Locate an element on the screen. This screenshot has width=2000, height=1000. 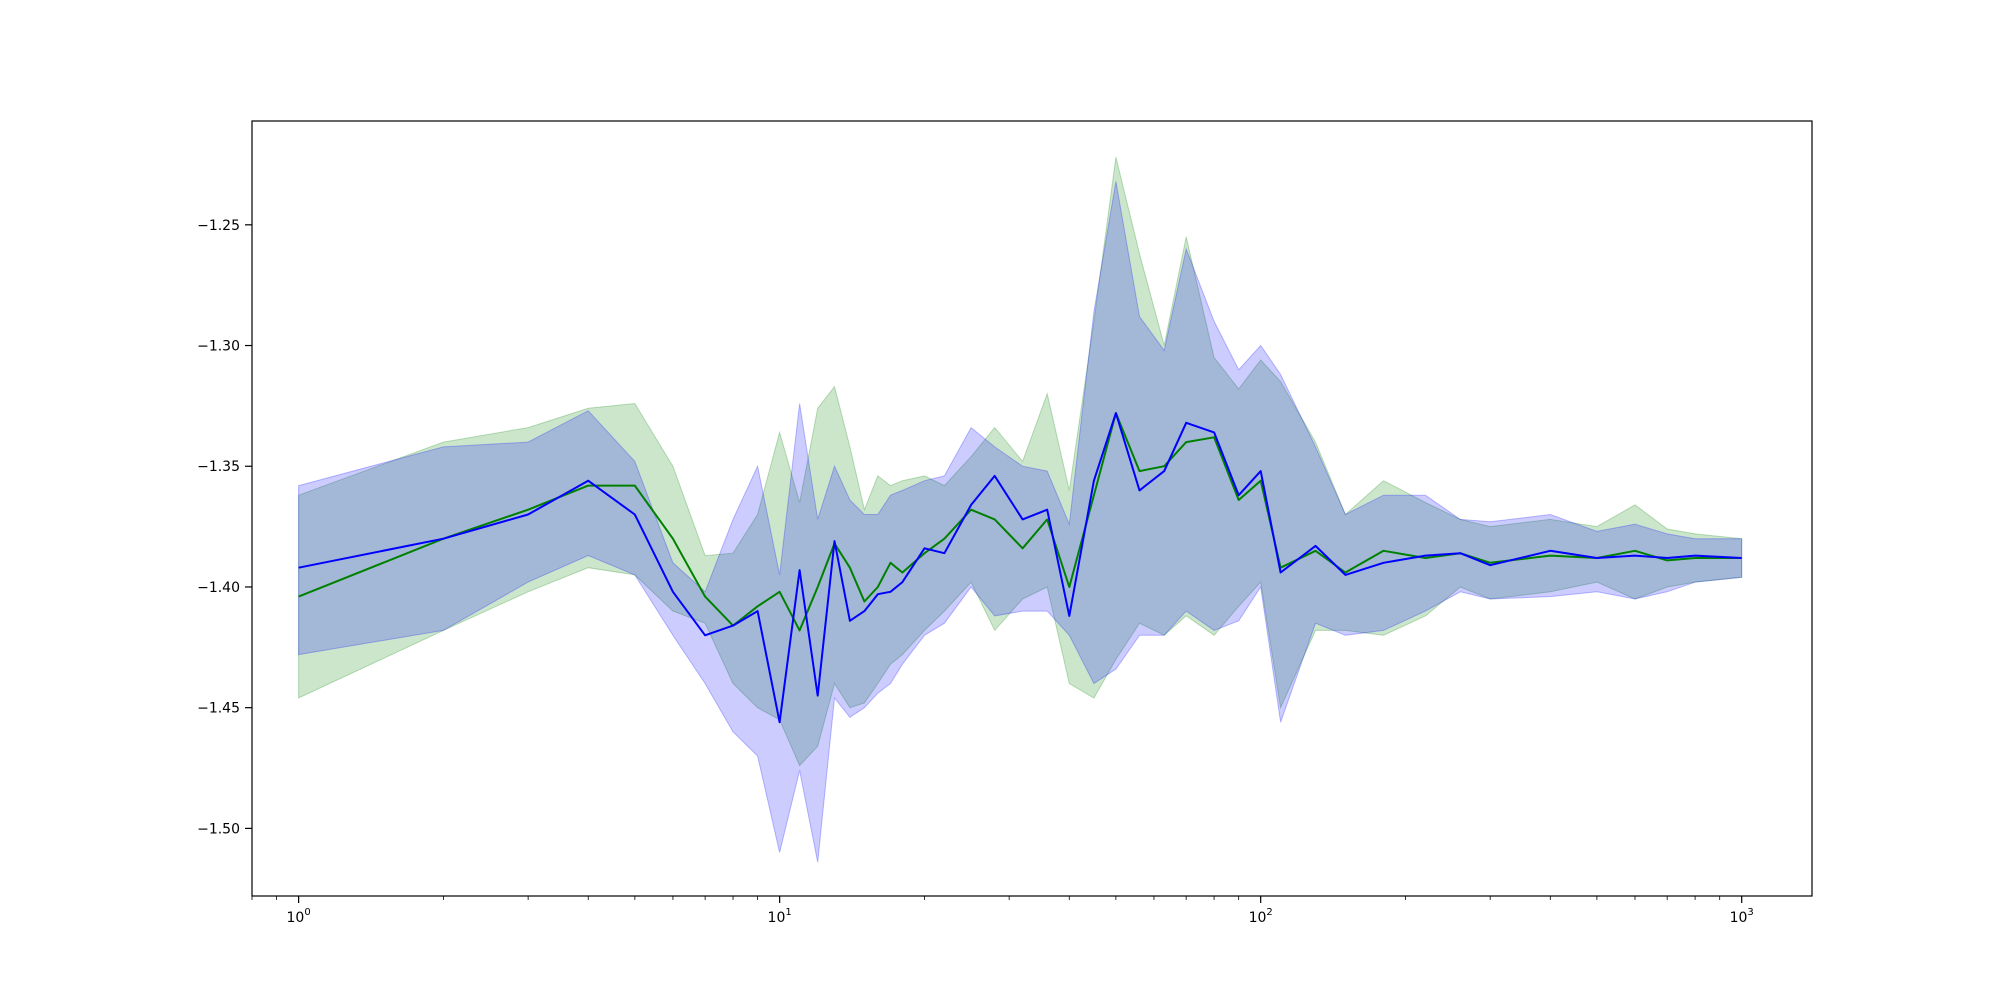
y-tick-label: −1.30 is located at coordinates (218, 347).